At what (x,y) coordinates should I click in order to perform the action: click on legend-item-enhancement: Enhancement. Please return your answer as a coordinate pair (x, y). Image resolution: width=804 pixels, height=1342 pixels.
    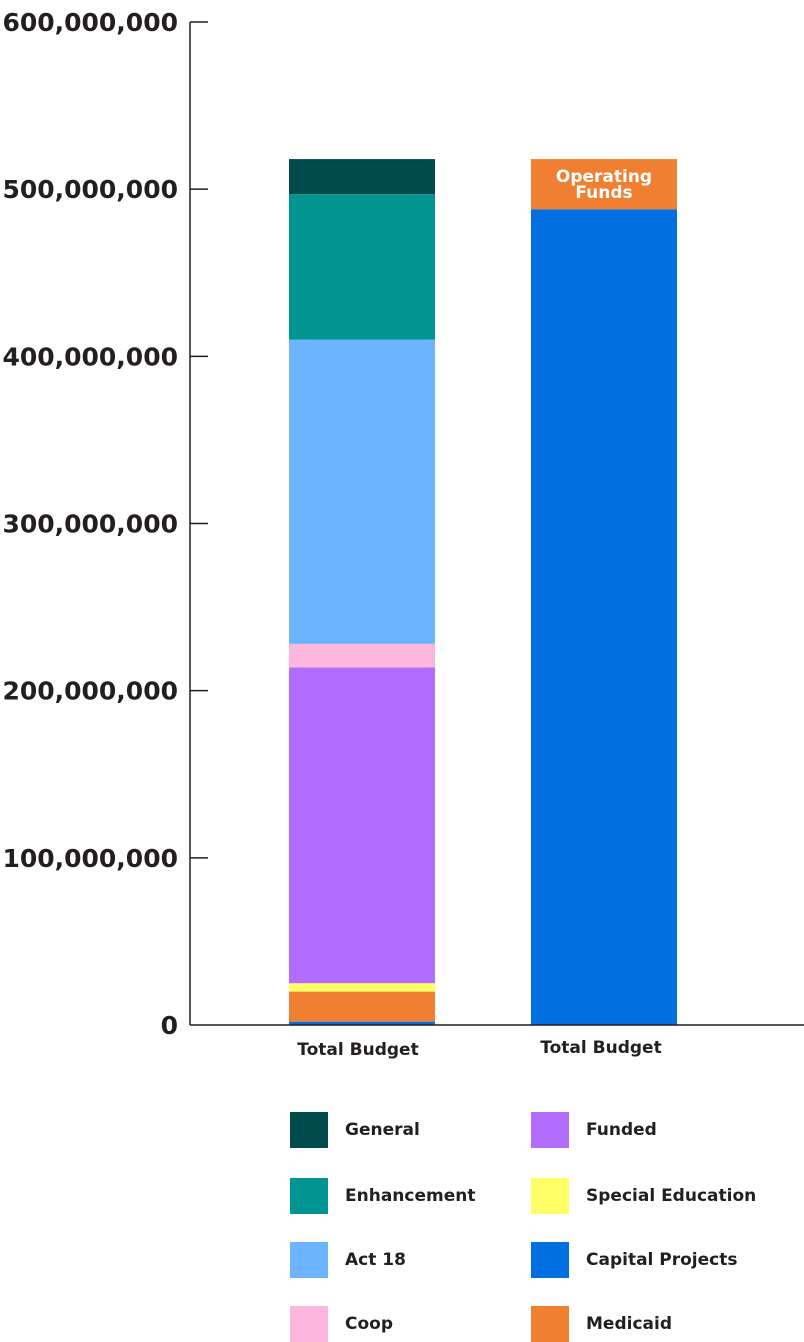
    Looking at the image, I should click on (382, 1196).